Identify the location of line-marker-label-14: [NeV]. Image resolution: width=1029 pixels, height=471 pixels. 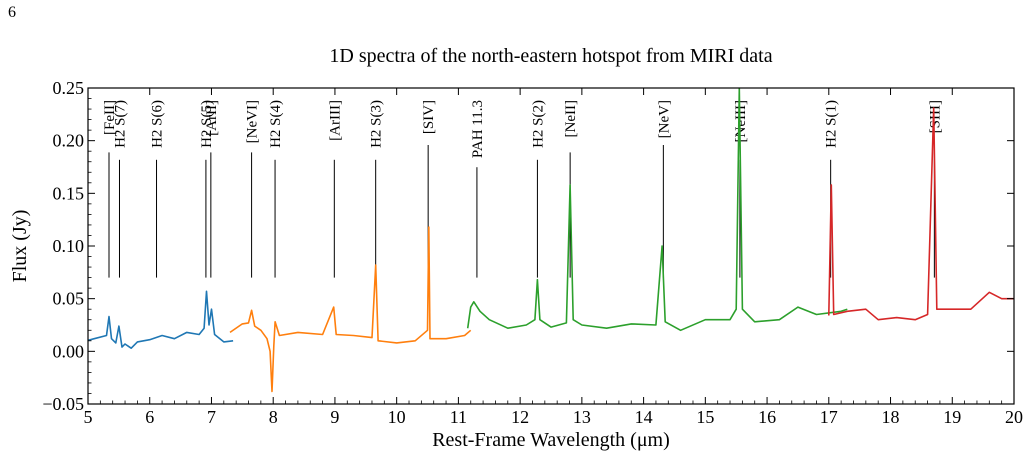
(664, 119).